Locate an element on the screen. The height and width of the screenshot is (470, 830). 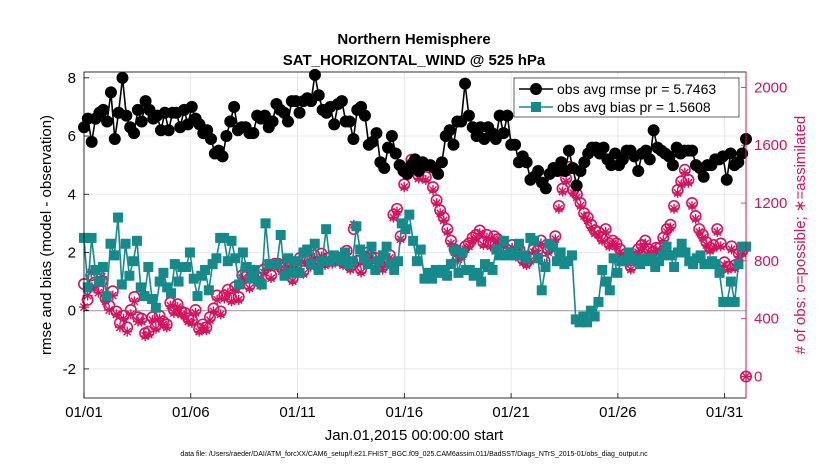
chart-subtitle: SAT_HORIZONTAL_WIND @ 525 hPa is located at coordinates (414, 60).